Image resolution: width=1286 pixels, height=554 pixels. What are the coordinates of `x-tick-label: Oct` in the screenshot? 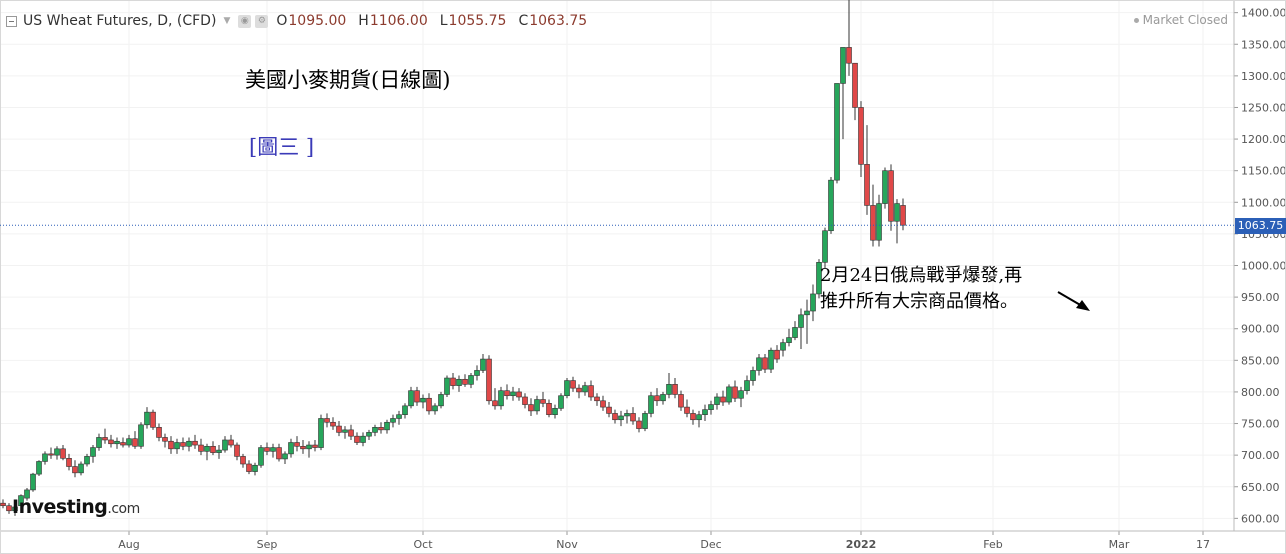 It's located at (423, 544).